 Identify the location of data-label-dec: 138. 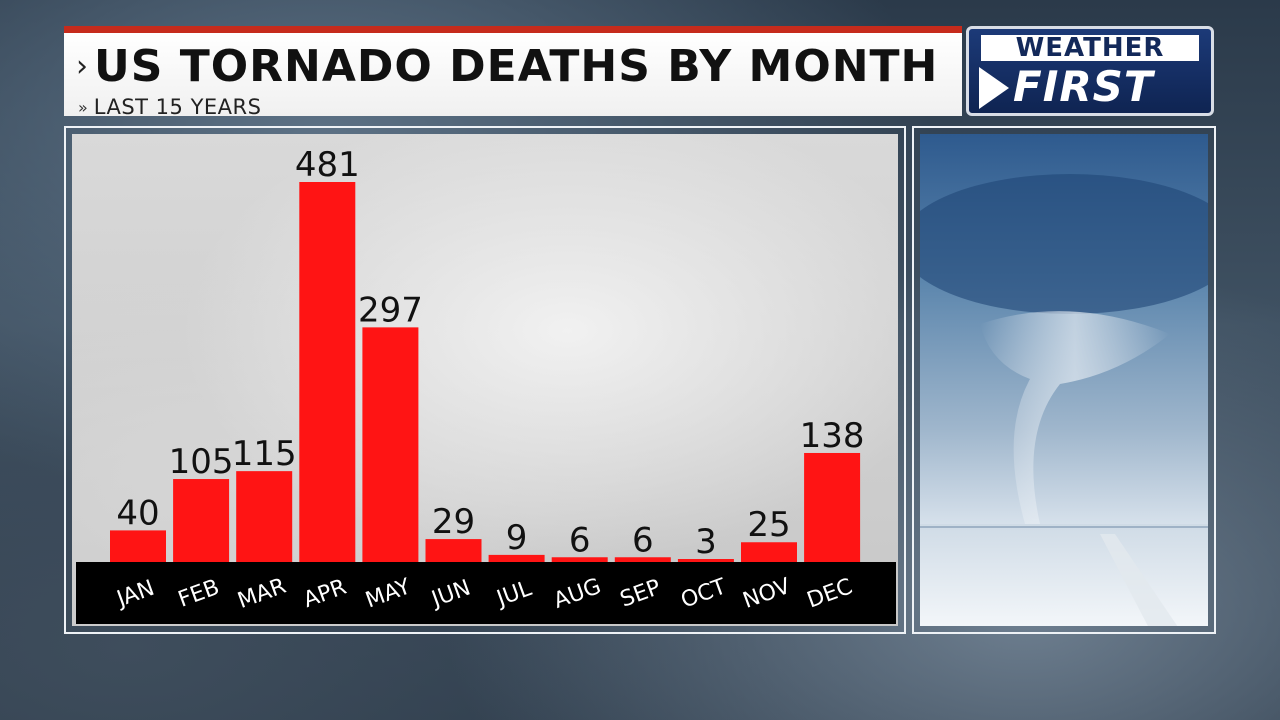
(832, 436).